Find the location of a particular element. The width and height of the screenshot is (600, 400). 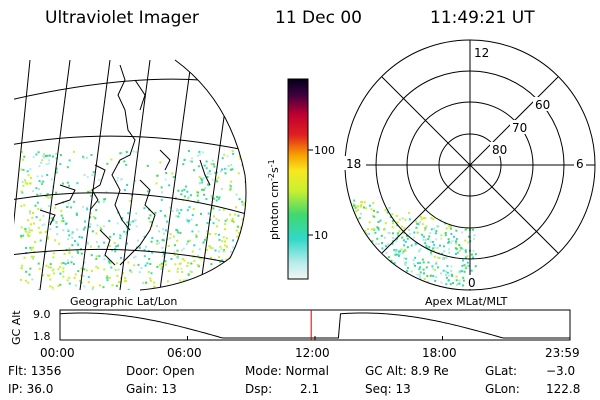

dsp-label: Dsp: is located at coordinates (259, 389).